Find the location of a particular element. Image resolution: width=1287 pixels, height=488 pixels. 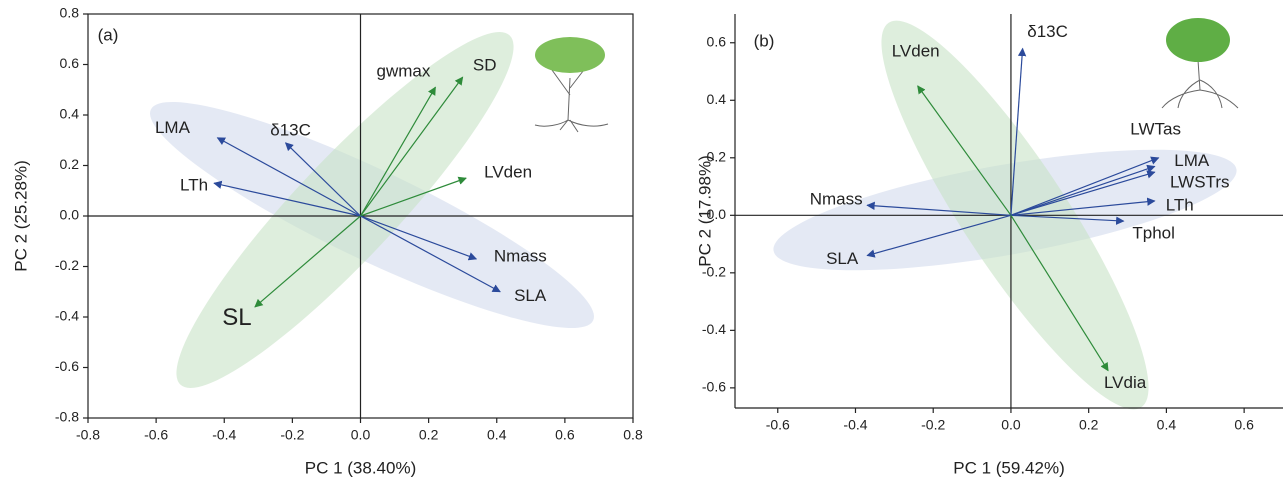

loading-label: LVdia is located at coordinates (1125, 382).